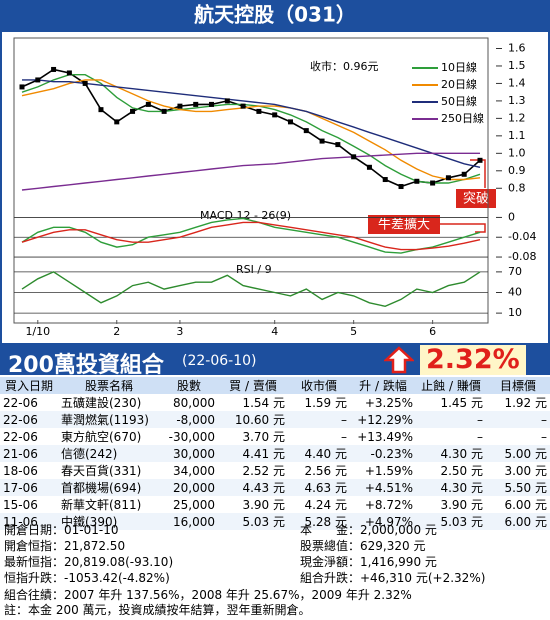  Describe the element at coordinates (517, 100) in the screenshot. I see `y-tick-label: 1.3` at that location.